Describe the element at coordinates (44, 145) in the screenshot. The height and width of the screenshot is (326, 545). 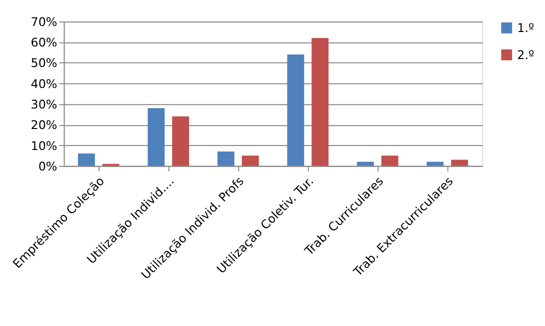
I see `y-tick-label: 10%` at that location.